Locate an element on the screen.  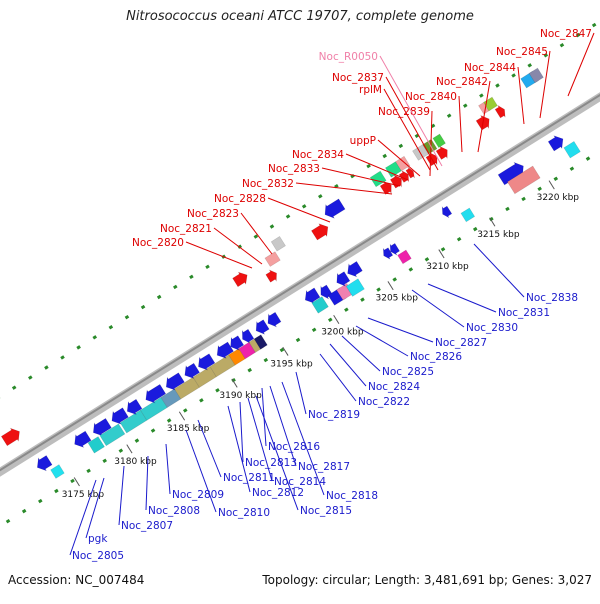
scale-tick-label: 3210 kbp is located at coordinates (447, 267).